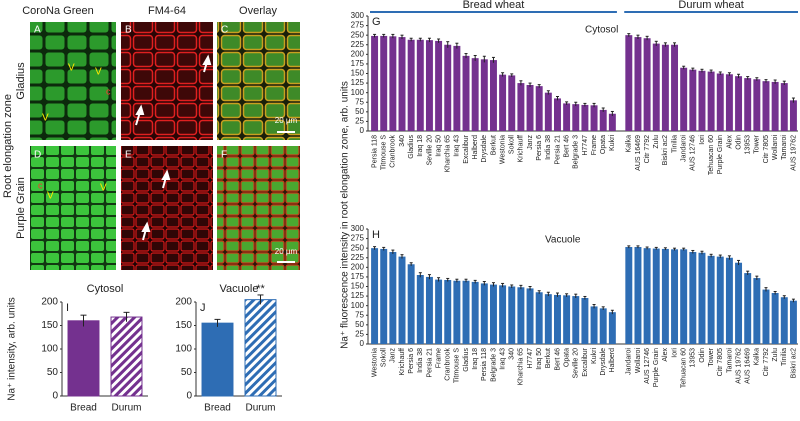 Image resolution: width=800 pixels, height=421 pixels. What do you see at coordinates (217, 408) in the screenshot?
I see `x-tick-label: Bread` at bounding box center [217, 408].